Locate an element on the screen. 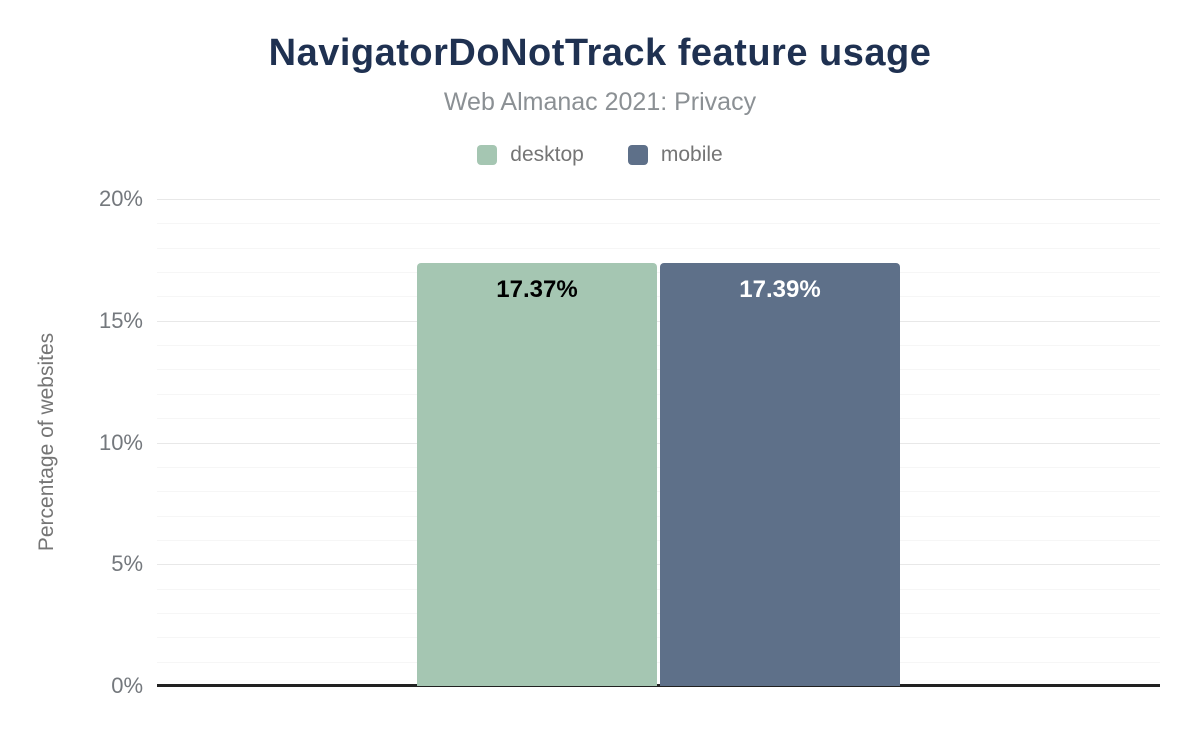  legend-item-mobile: mobile is located at coordinates (675, 155).